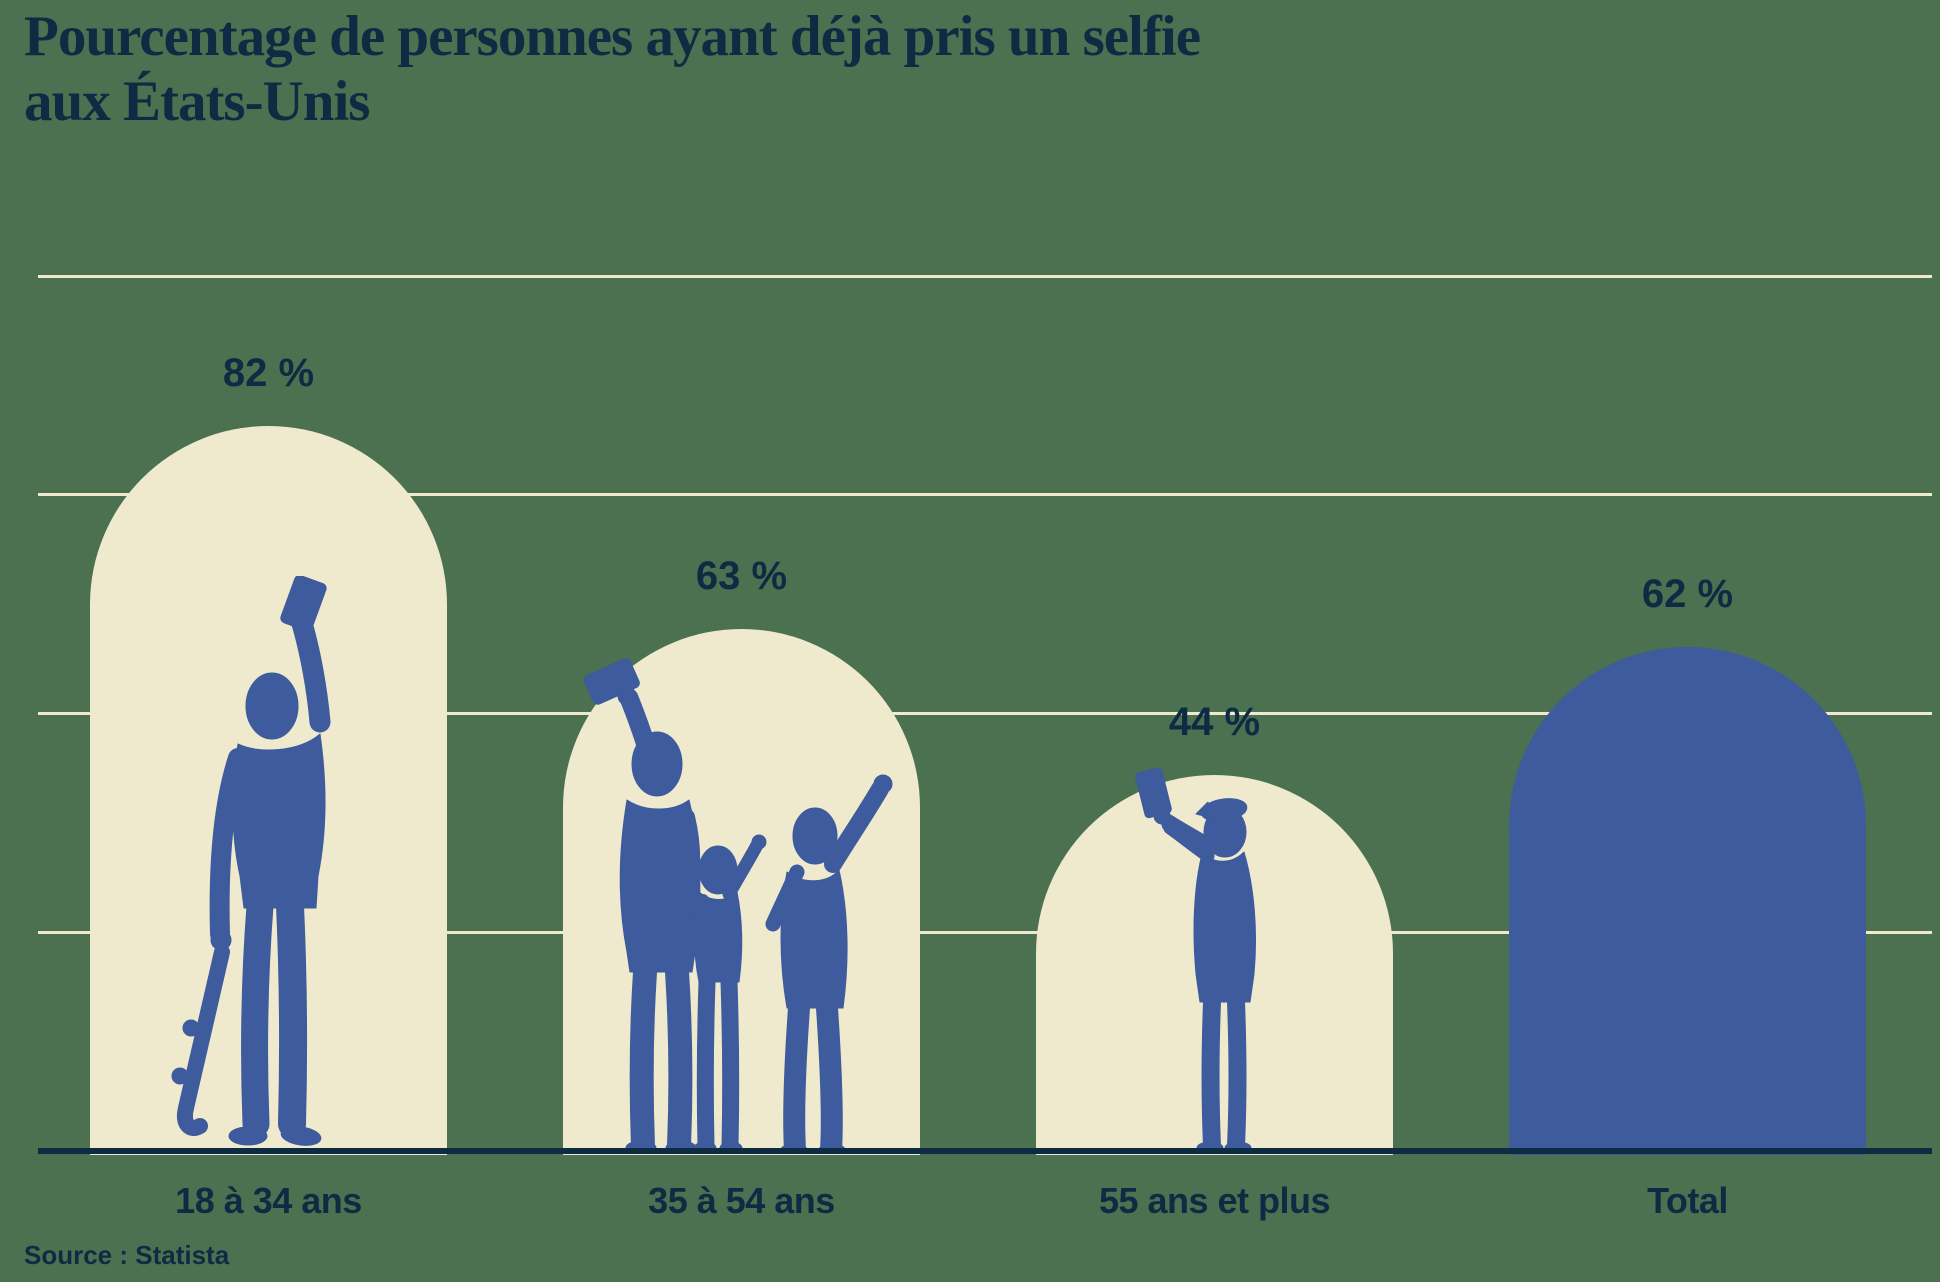  Describe the element at coordinates (251, 861) in the screenshot. I see `selfie-skateboarder-silhouette-icon` at that location.